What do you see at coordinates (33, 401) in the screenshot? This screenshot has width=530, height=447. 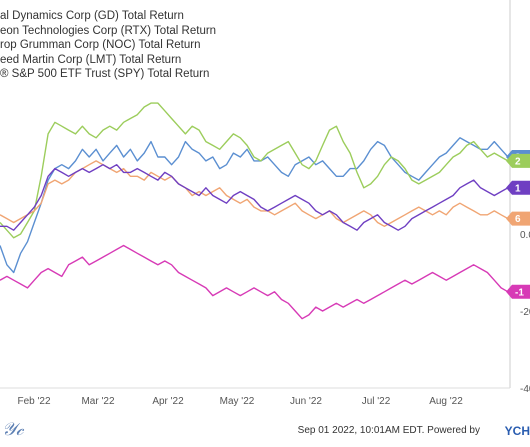 I see `x-tick-label: Feb '22` at bounding box center [33, 401].